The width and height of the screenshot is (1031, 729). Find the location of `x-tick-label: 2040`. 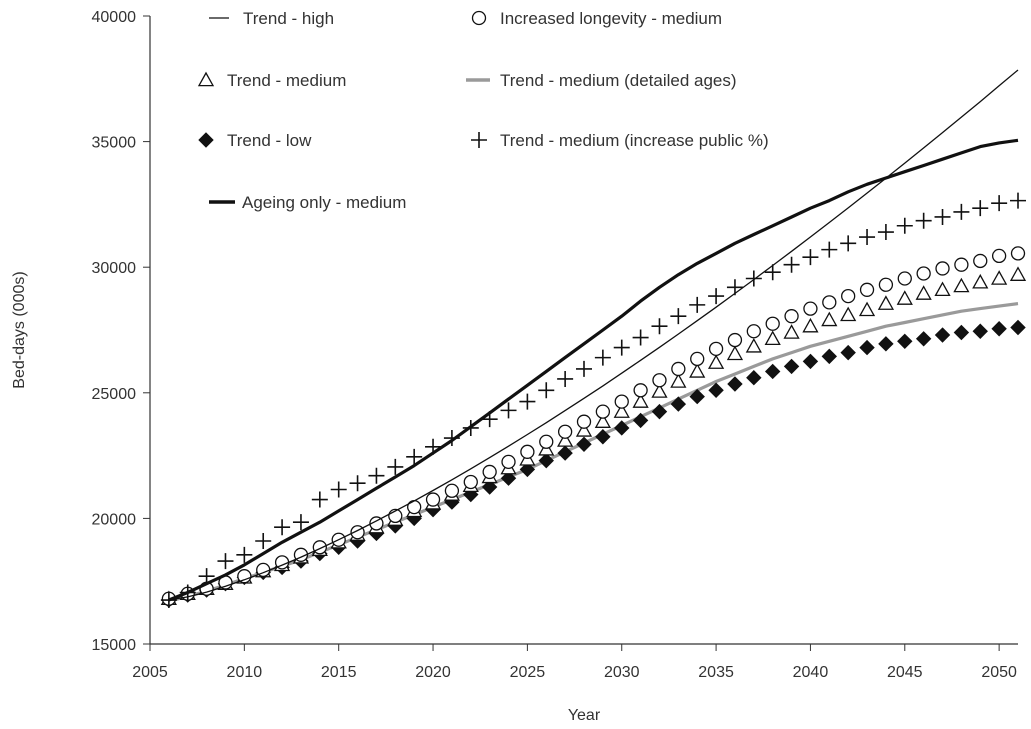

x-tick-label: 2040 is located at coordinates (811, 672).